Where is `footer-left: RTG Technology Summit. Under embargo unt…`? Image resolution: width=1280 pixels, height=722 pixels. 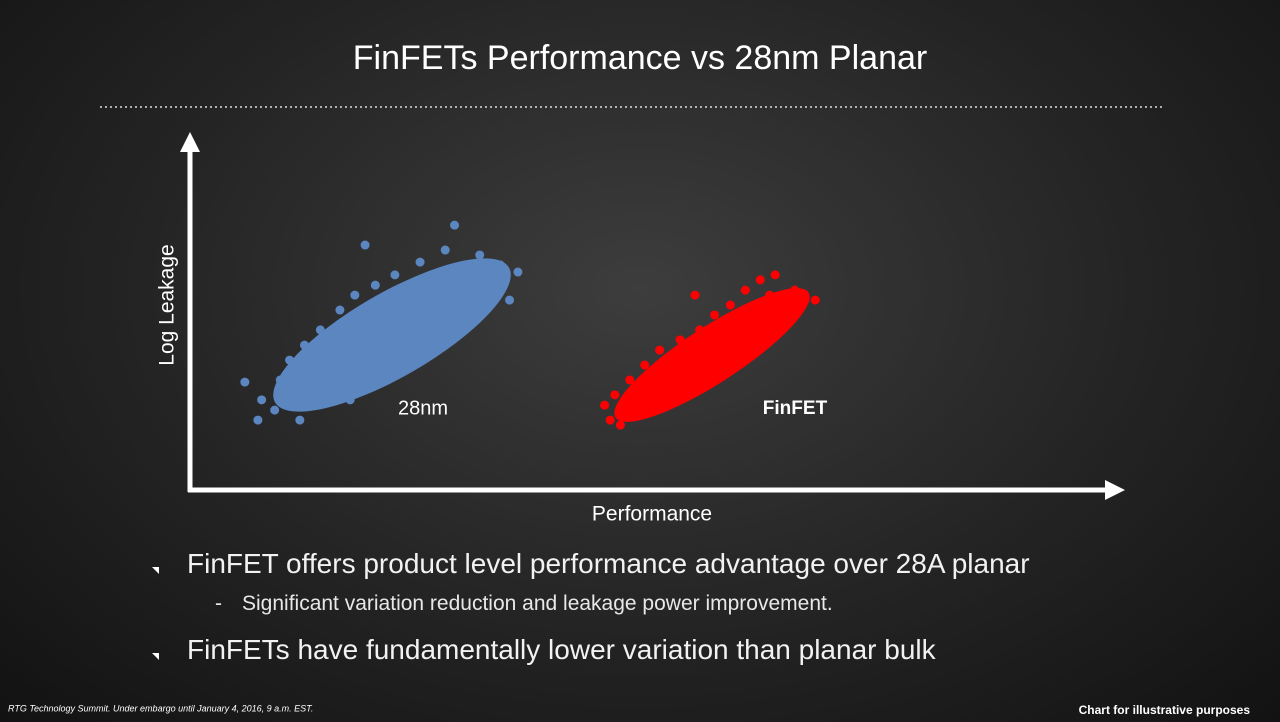
footer-left: RTG Technology Summit. Under embargo unt… is located at coordinates (160, 708).